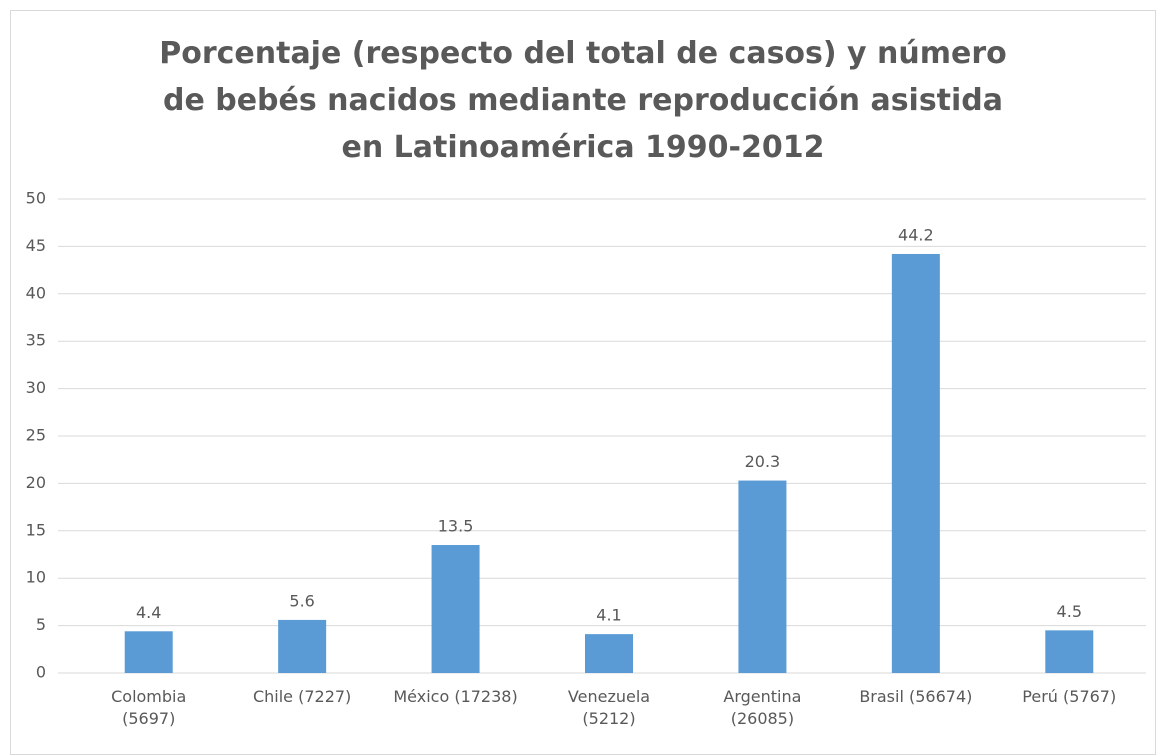 The height and width of the screenshot is (755, 1166). Describe the element at coordinates (456, 526) in the screenshot. I see `data-label: 13.5` at that location.